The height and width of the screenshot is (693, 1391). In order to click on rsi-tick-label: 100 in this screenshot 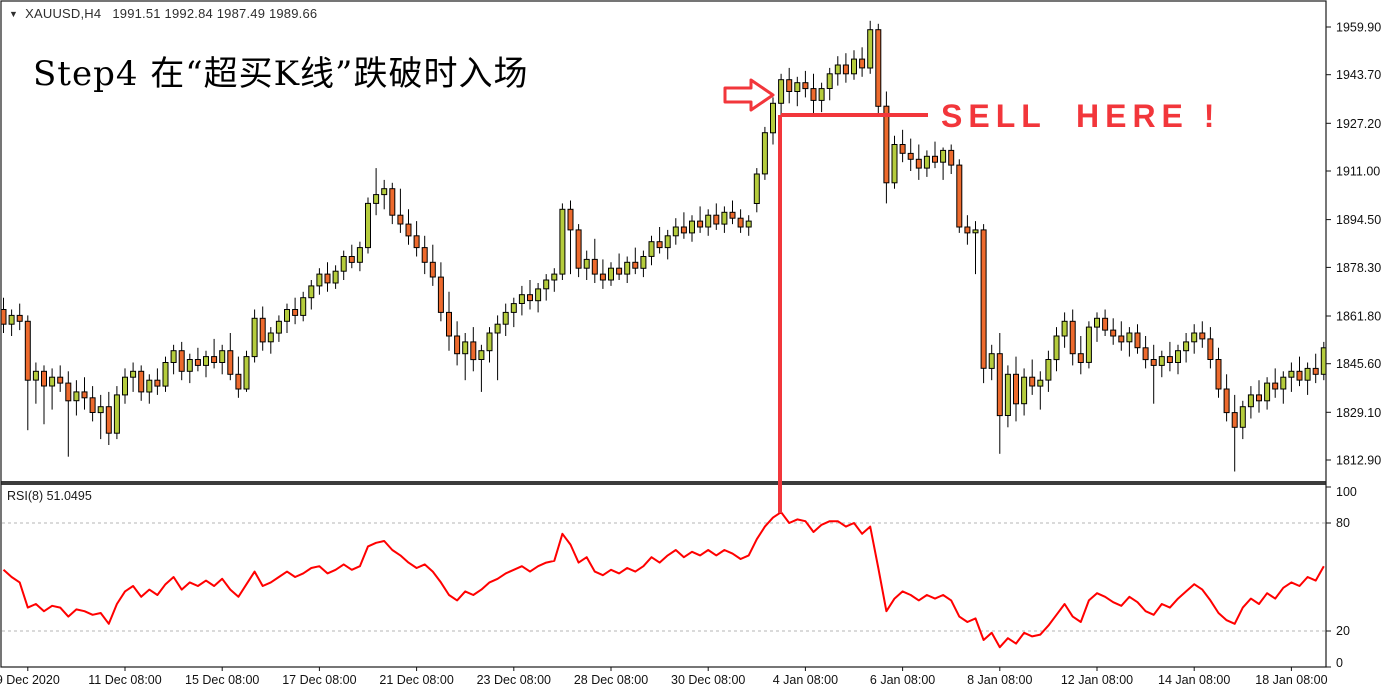, I will do `click(1346, 492)`.